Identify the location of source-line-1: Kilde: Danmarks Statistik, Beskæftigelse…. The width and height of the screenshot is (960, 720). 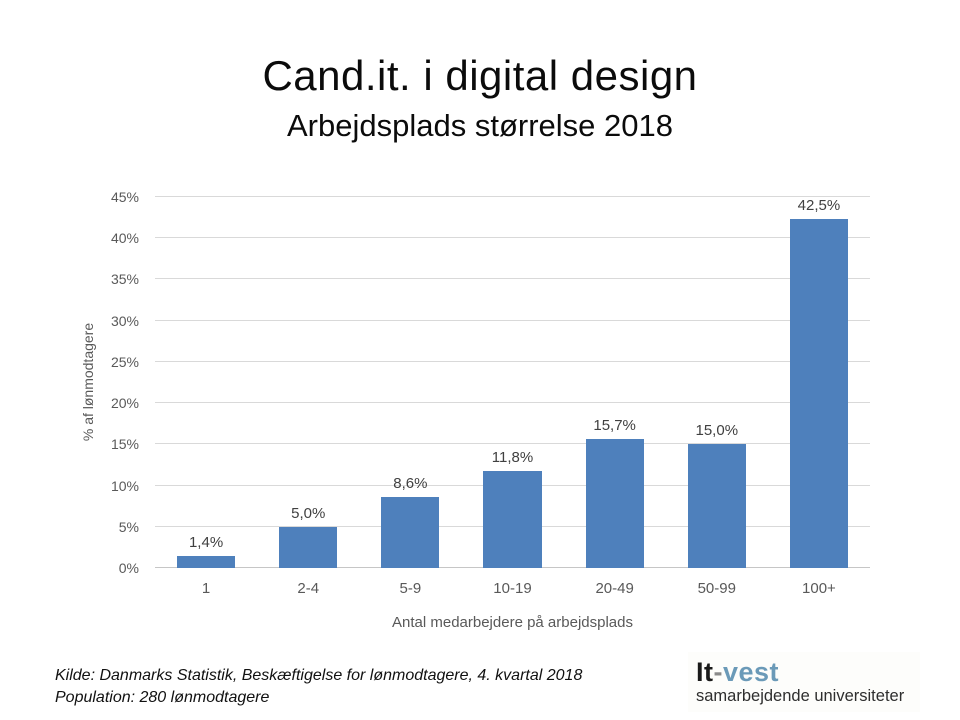
(319, 675).